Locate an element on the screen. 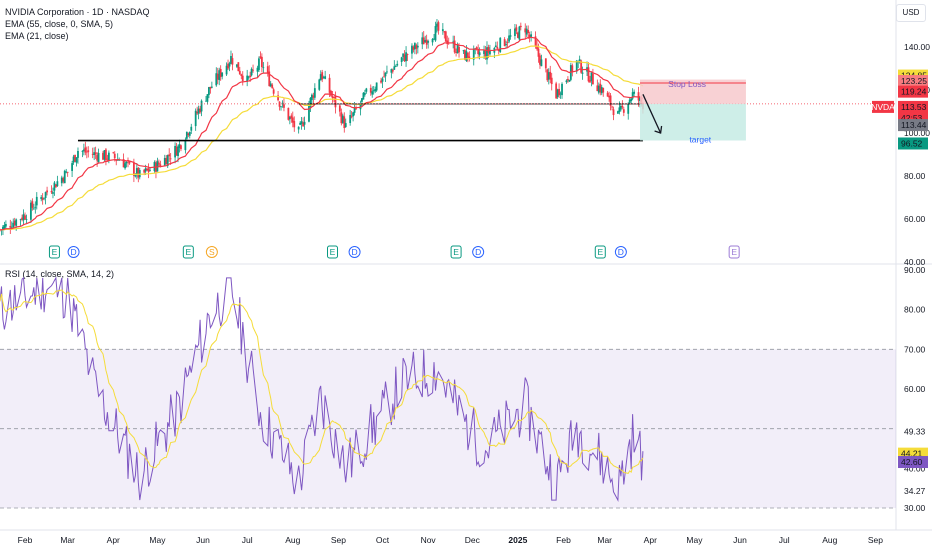  dividend-marker-letter: D is located at coordinates (621, 252).